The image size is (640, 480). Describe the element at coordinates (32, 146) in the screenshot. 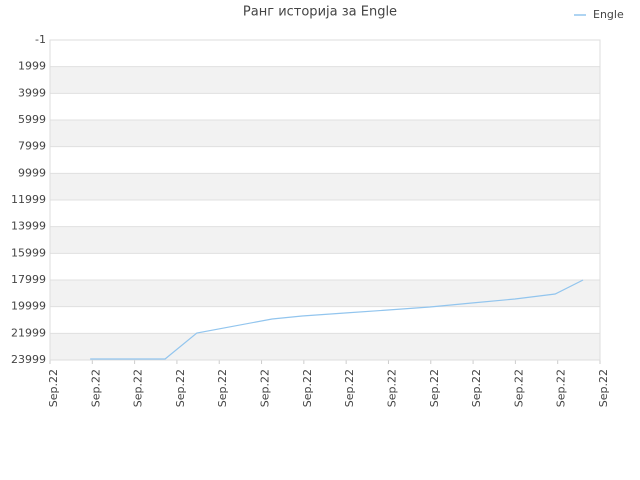

I see `y-tick-label: 7999` at that location.